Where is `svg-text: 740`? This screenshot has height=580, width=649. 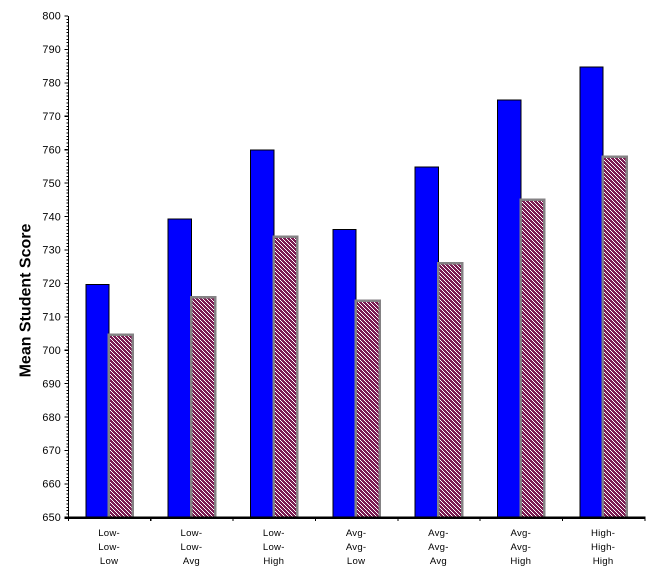 svg-text: 740 is located at coordinates (51, 217).